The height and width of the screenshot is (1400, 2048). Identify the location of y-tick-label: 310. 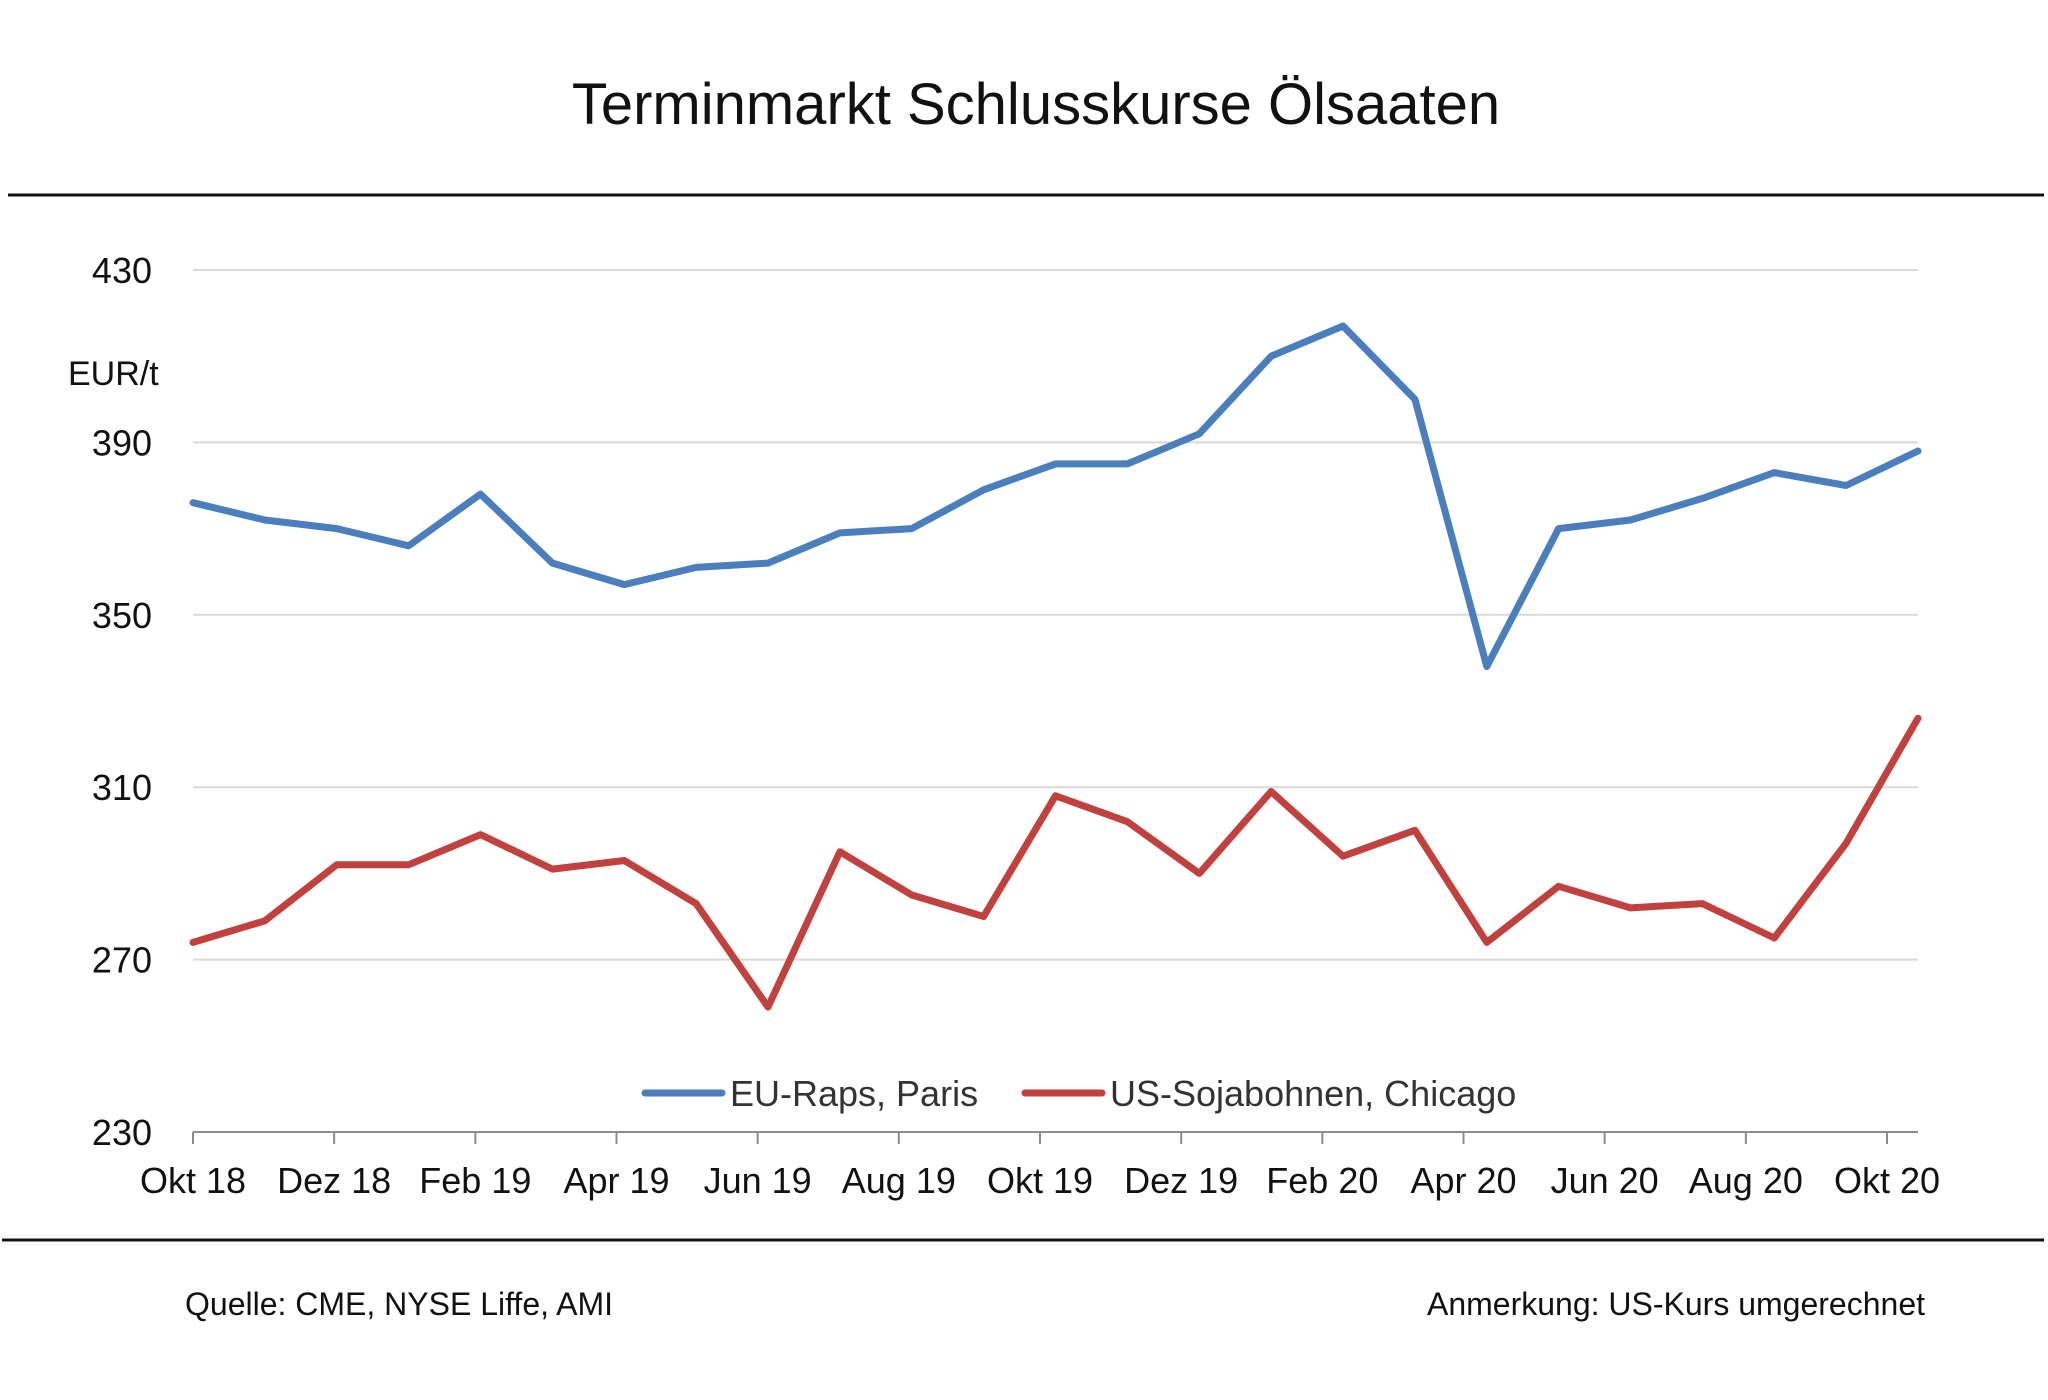
(122, 787).